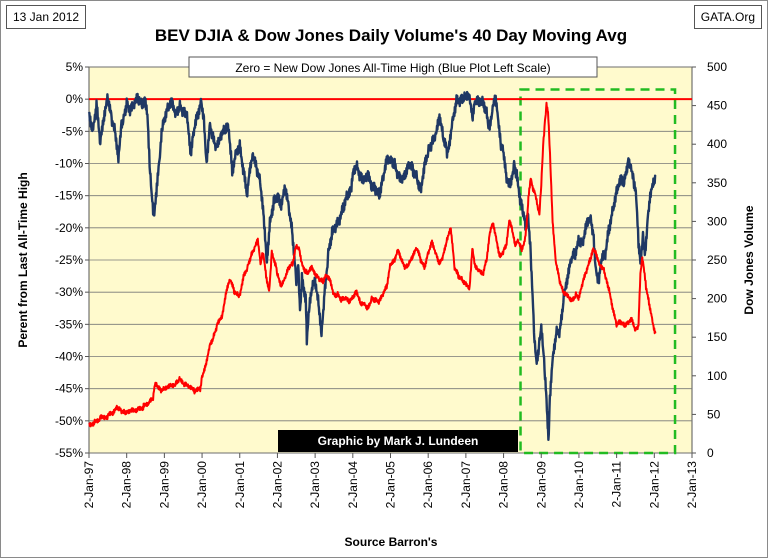 This screenshot has width=768, height=558. Describe the element at coordinates (69, 453) in the screenshot. I see `y-left-tick-label: -55%` at that location.